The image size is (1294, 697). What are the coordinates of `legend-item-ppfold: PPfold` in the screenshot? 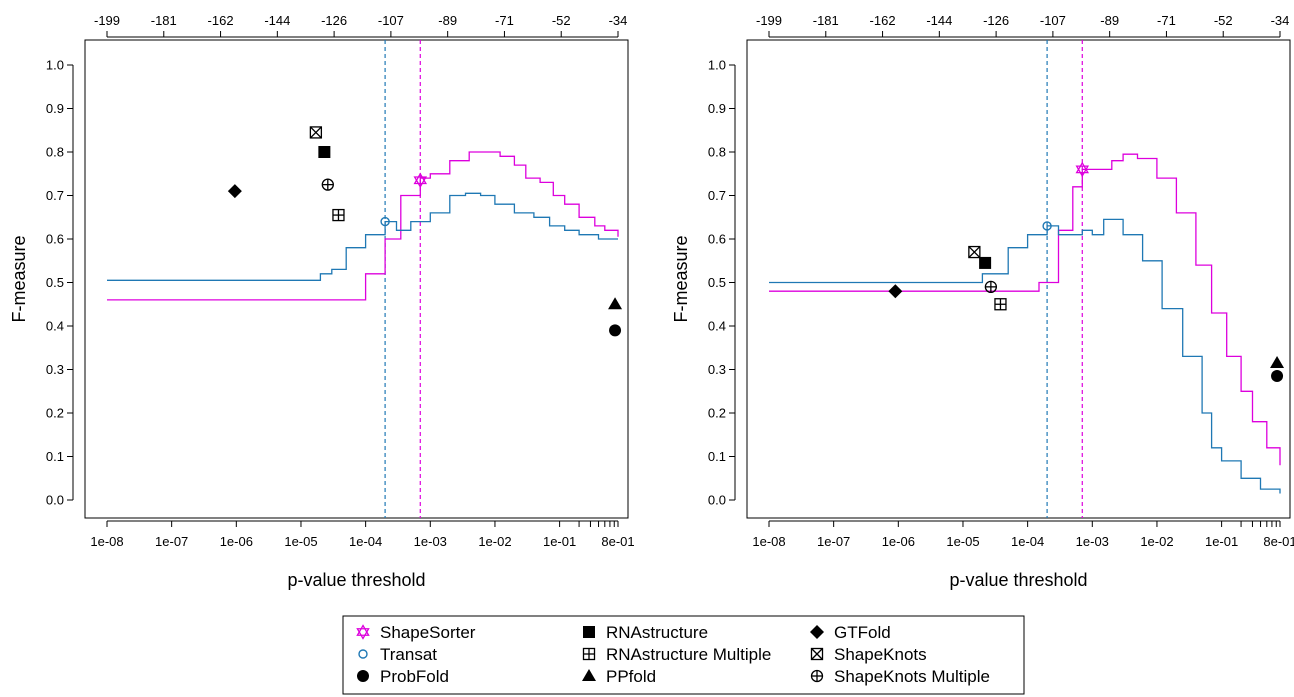 It's located at (619, 676).